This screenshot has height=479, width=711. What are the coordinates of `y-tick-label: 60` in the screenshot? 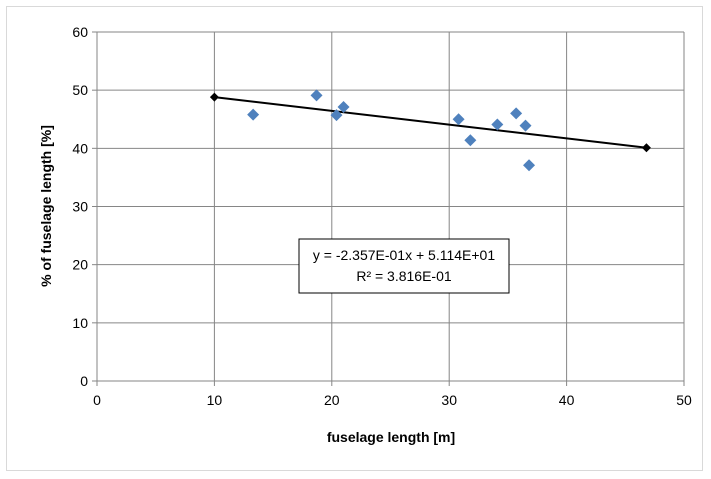 It's located at (80, 32).